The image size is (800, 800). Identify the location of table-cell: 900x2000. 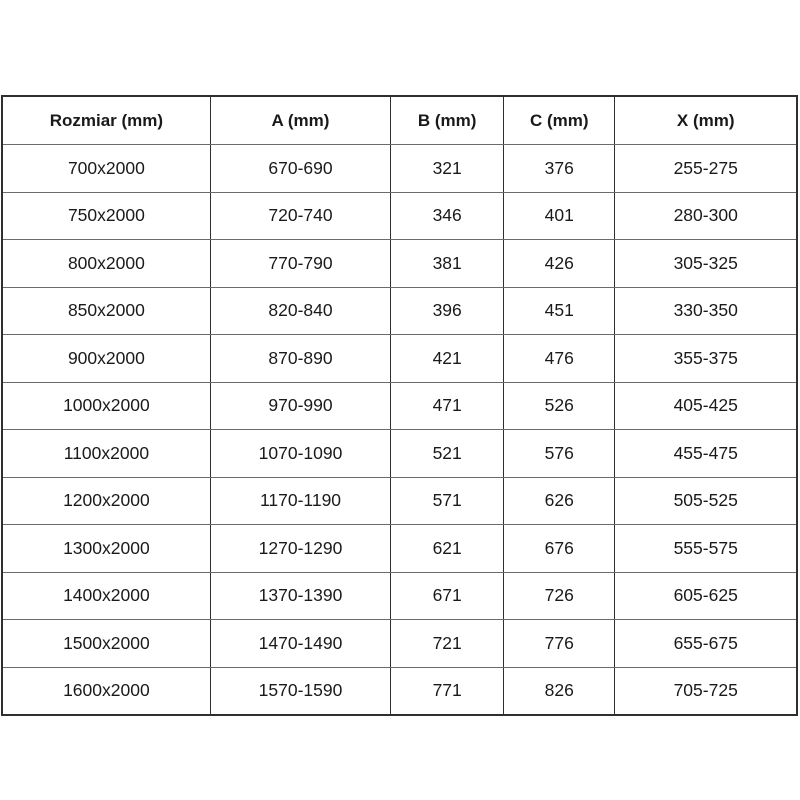
(106, 358).